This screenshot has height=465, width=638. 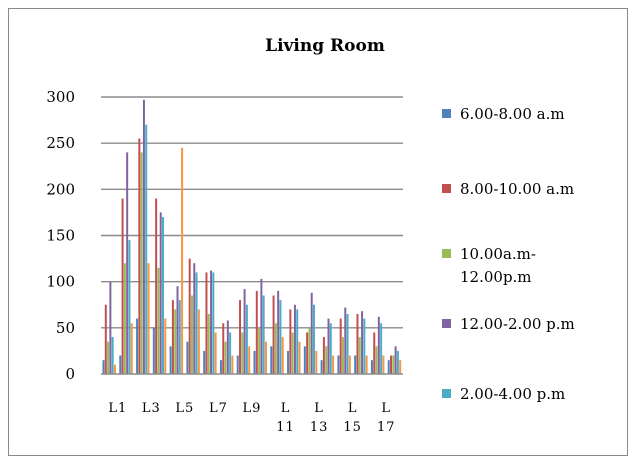 What do you see at coordinates (60, 189) in the screenshot?
I see `y-tick-label: 200` at bounding box center [60, 189].